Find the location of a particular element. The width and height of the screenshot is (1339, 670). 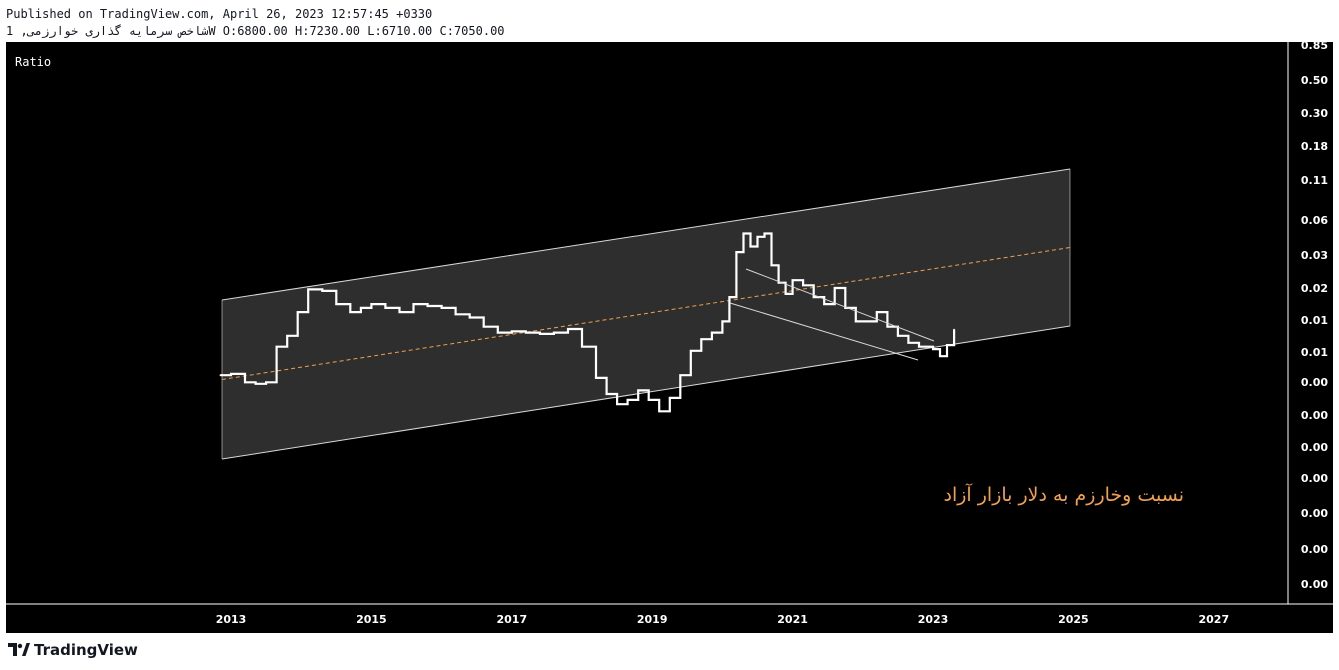

trend-upper-line is located at coordinates (840, 305).